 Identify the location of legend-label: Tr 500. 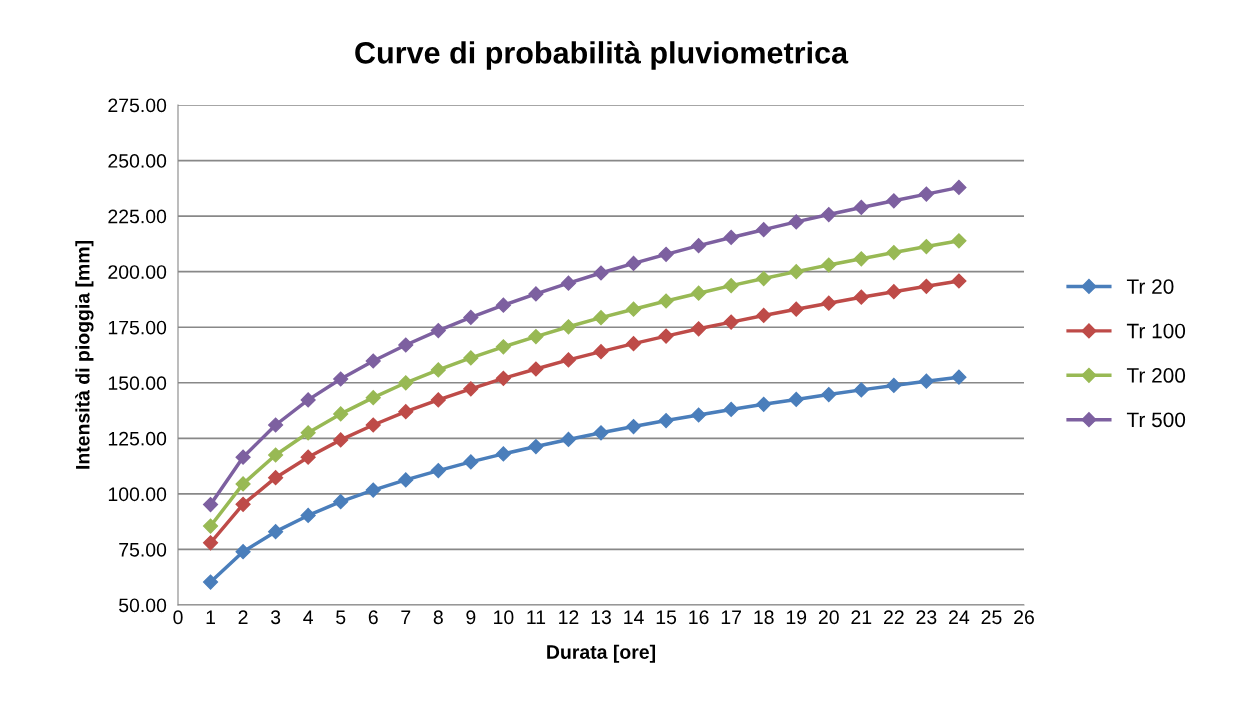
(1156, 420).